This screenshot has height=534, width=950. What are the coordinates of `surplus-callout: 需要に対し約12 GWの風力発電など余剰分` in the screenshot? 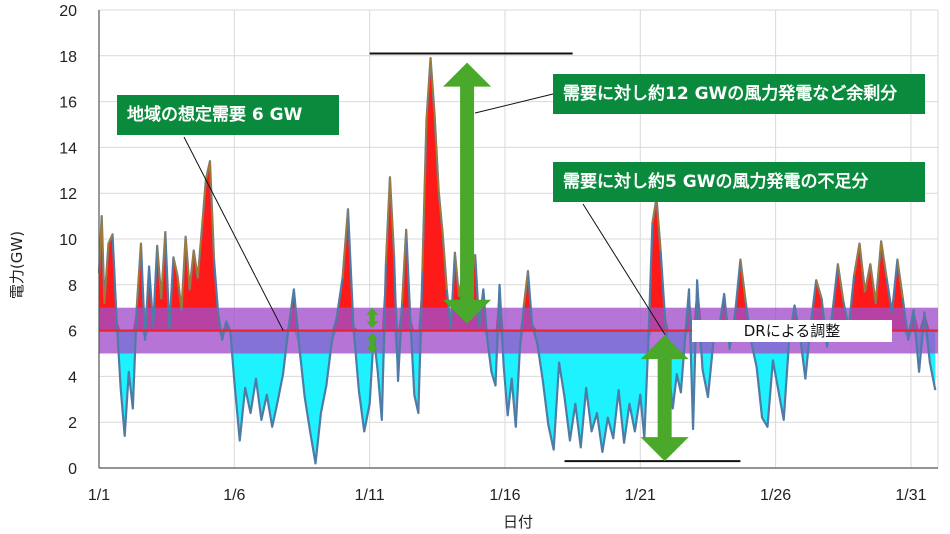 It's located at (739, 94).